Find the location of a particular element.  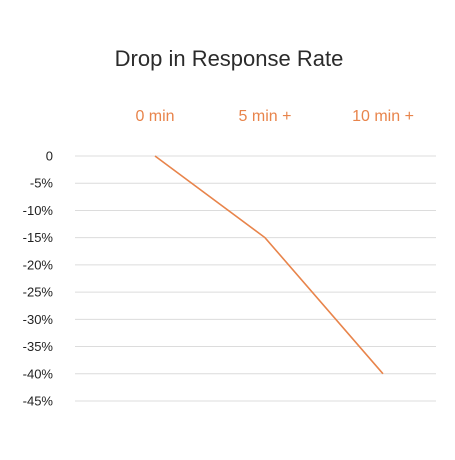

y-tick-label: -35% is located at coordinates (38, 346).